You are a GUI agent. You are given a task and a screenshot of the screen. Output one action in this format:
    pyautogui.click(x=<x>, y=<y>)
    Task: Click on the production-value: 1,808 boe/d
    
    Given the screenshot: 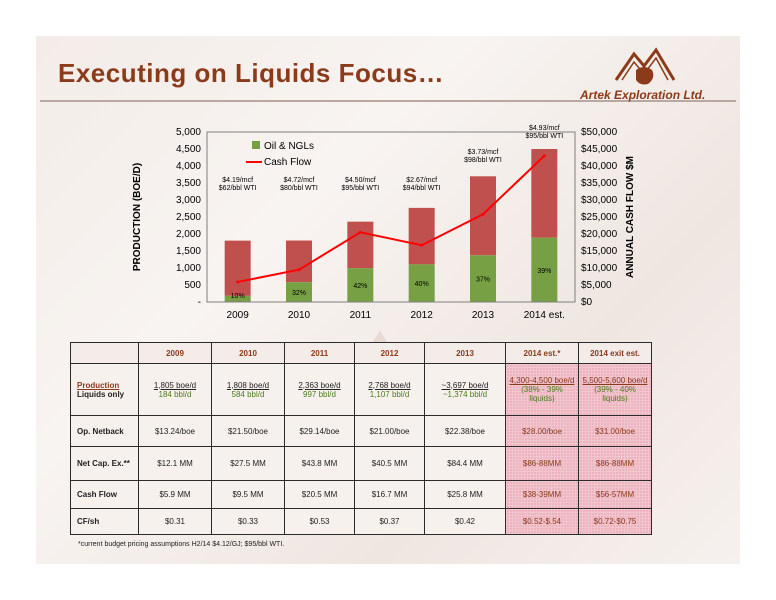 What is the action you would take?
    pyautogui.click(x=248, y=385)
    